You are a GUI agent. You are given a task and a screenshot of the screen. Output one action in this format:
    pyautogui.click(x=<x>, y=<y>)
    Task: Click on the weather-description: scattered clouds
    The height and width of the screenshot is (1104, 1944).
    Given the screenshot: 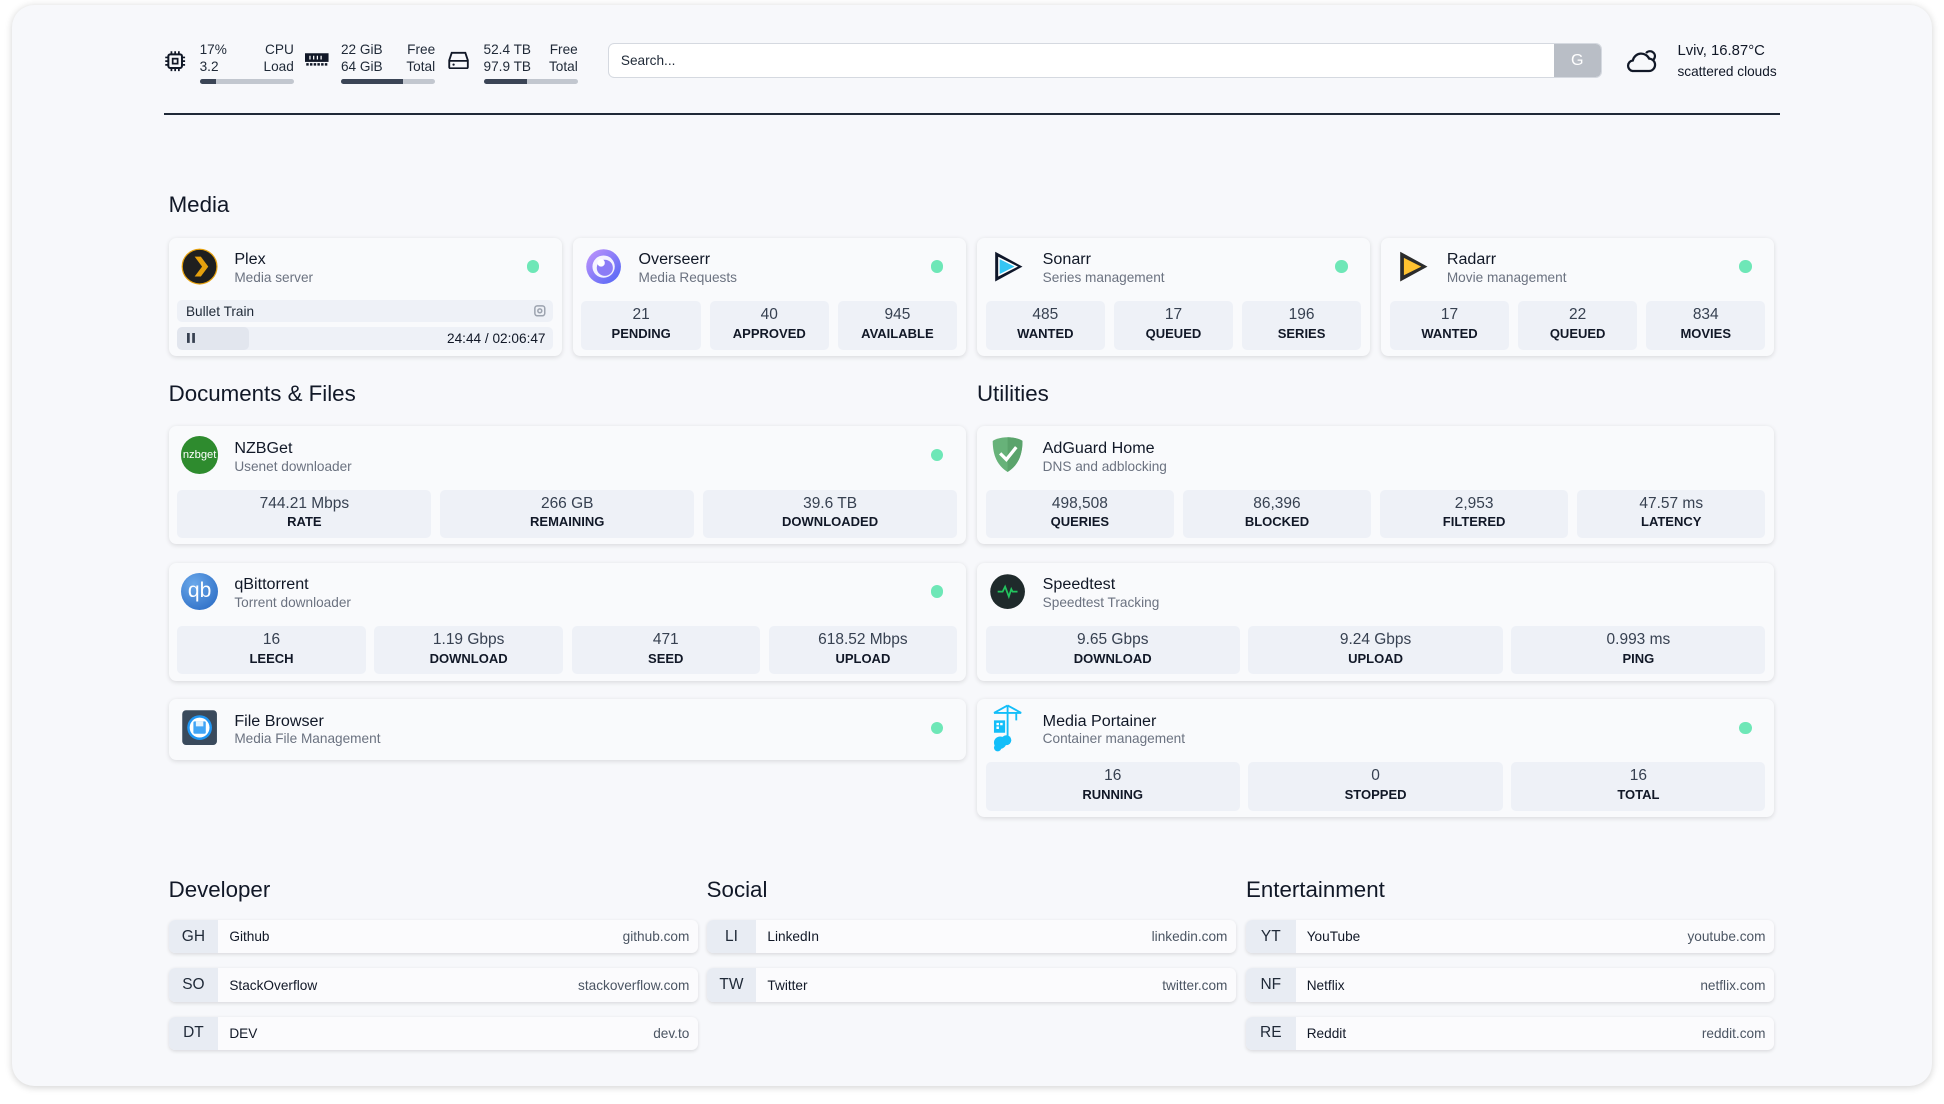 What is the action you would take?
    pyautogui.click(x=1727, y=72)
    